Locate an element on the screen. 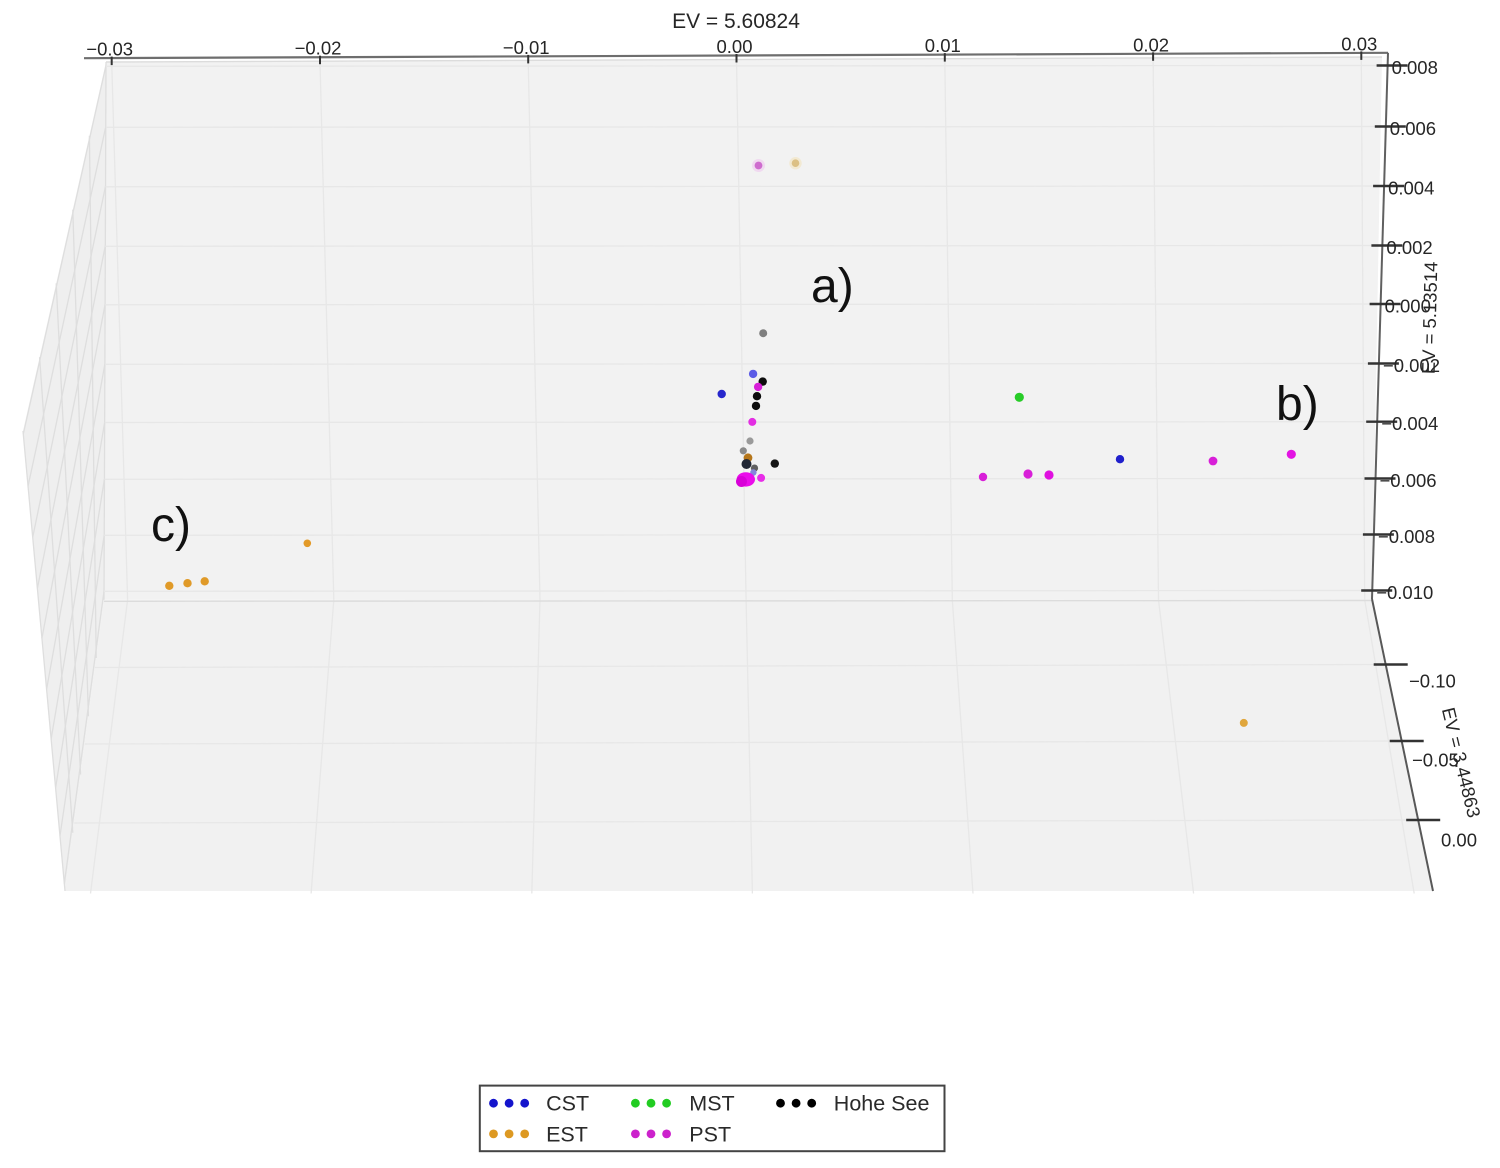 Image resolution: width=1500 pixels, height=1168 pixels. svg-text: a) is located at coordinates (832, 286).